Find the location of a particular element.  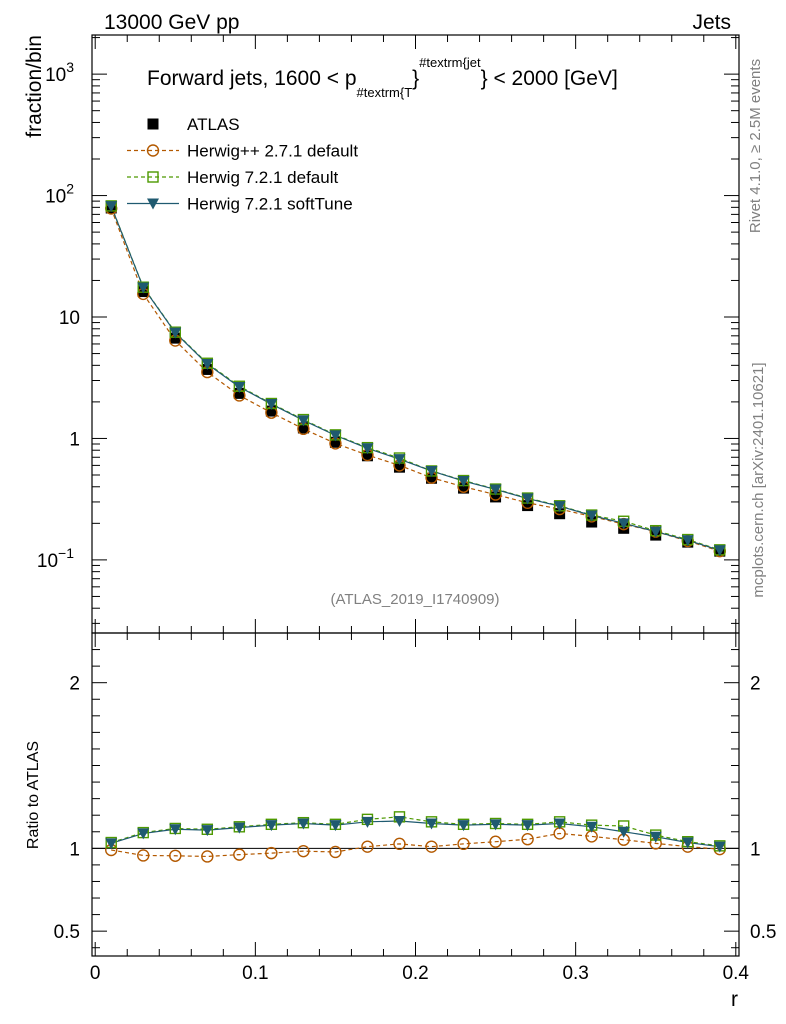

y-tick-label-exponent: 2 is located at coordinates (70, 189).